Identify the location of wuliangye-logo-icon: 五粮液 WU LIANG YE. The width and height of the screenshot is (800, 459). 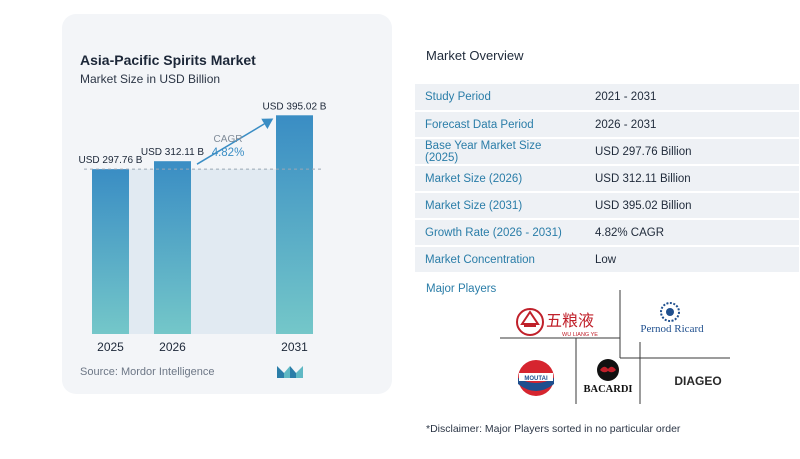
(557, 323).